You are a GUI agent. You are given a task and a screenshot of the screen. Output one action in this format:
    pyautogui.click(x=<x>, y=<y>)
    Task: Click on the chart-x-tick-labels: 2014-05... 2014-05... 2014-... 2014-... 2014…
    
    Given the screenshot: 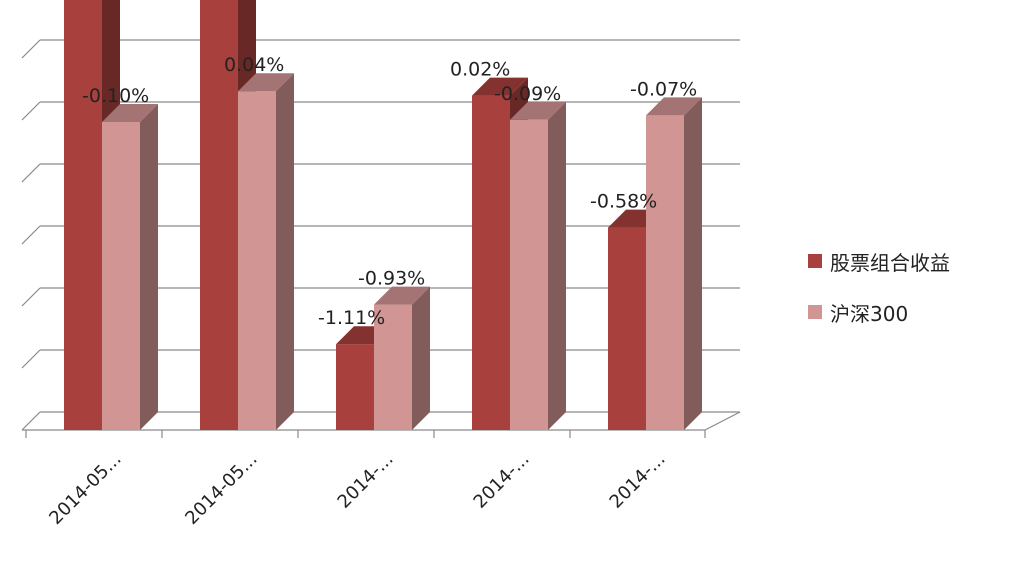 What is the action you would take?
    pyautogui.click(x=357, y=489)
    